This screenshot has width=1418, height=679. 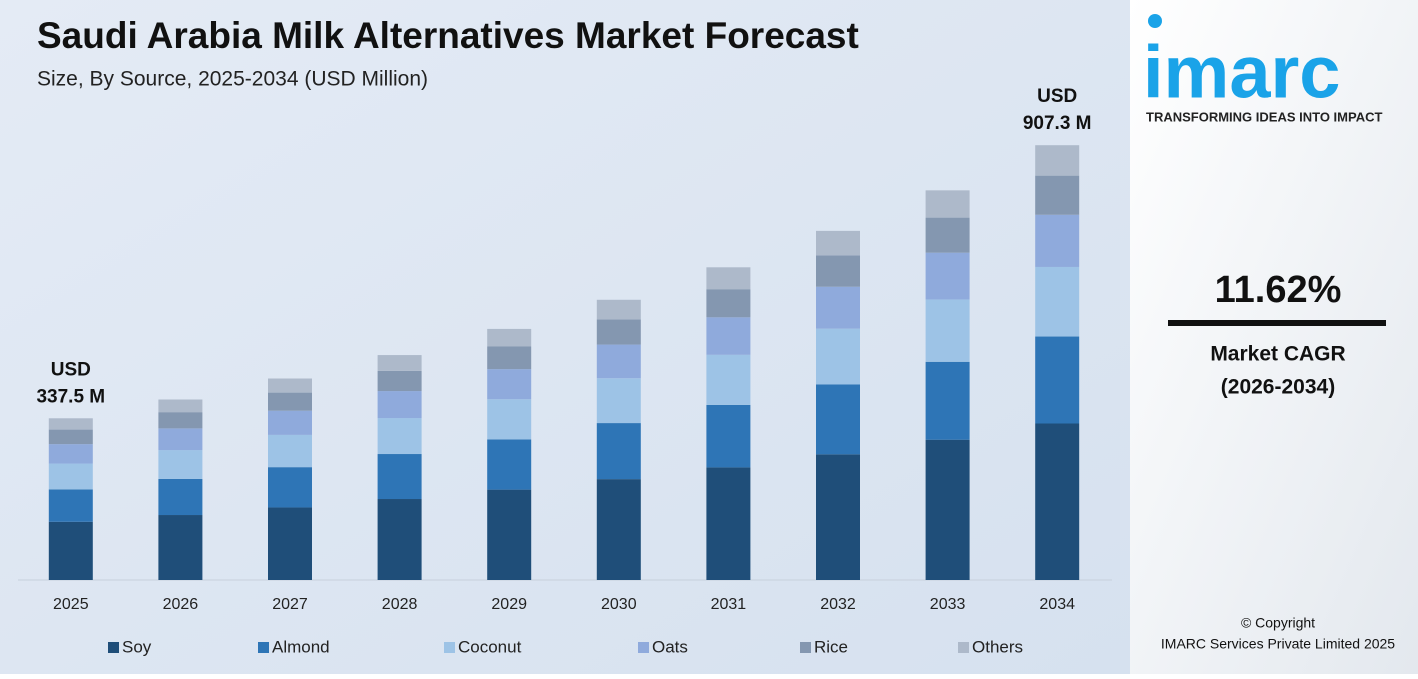 What do you see at coordinates (1241, 72) in the screenshot?
I see `logo: imarc` at bounding box center [1241, 72].